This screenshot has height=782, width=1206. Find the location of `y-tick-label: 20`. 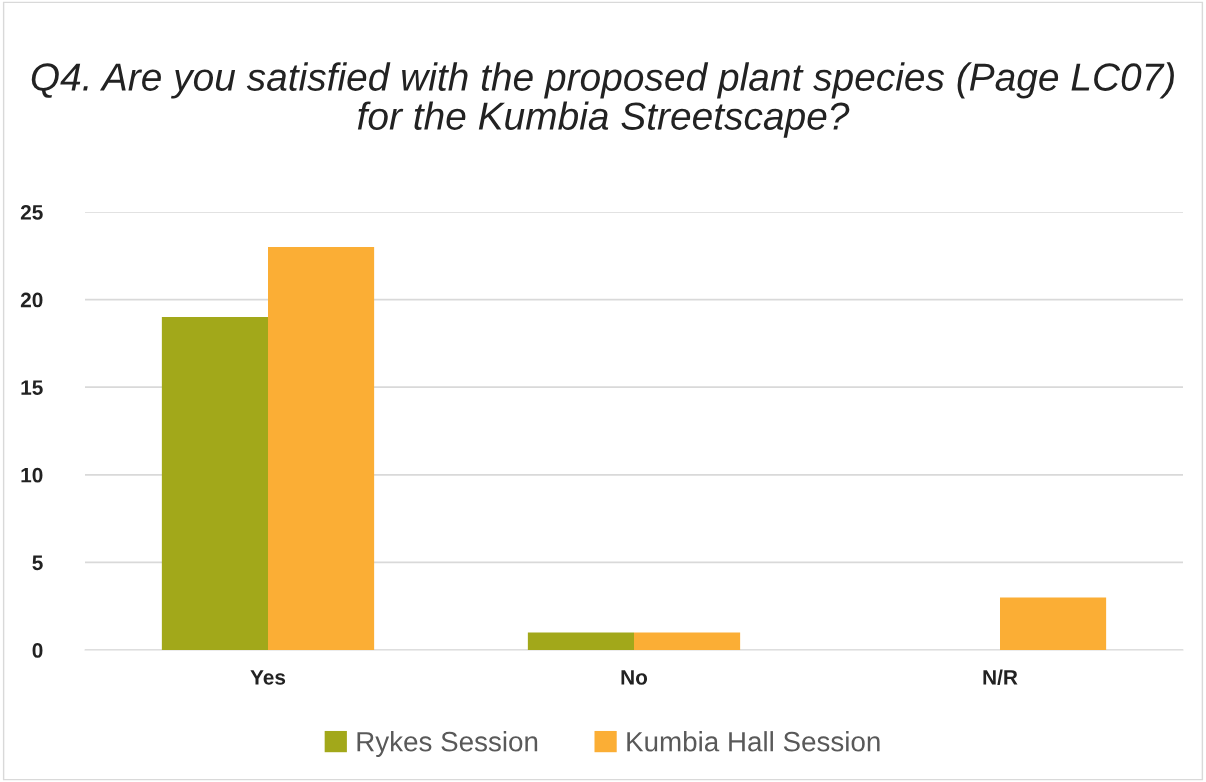

y-tick-label: 20 is located at coordinates (31, 300).